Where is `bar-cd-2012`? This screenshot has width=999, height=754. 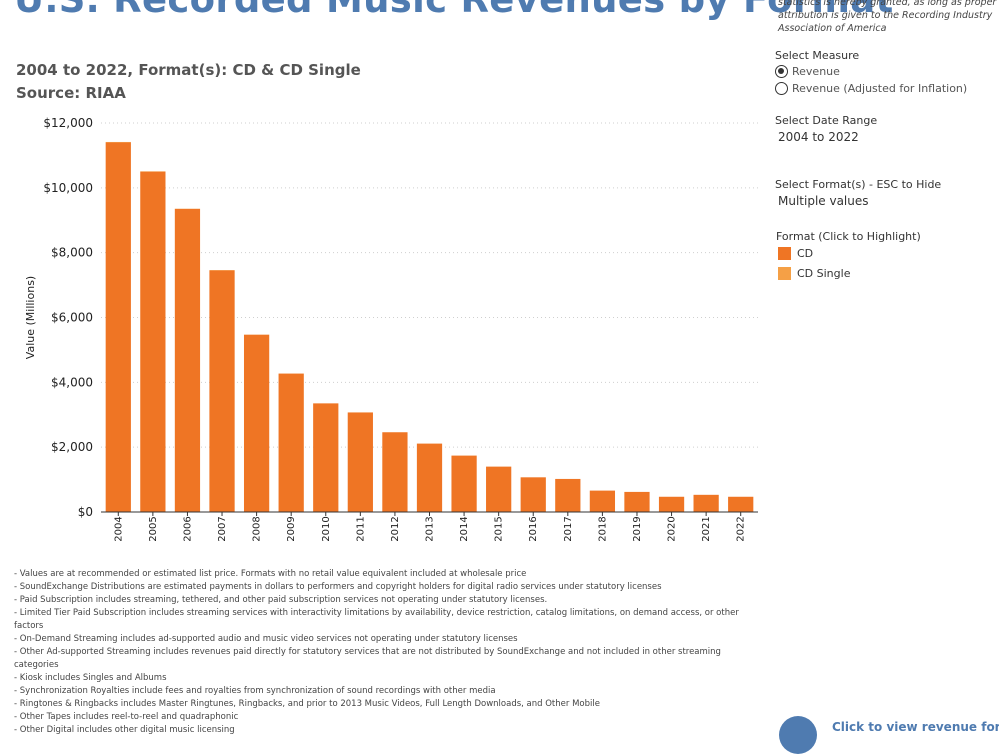
bar-cd-2012 is located at coordinates (394, 472).